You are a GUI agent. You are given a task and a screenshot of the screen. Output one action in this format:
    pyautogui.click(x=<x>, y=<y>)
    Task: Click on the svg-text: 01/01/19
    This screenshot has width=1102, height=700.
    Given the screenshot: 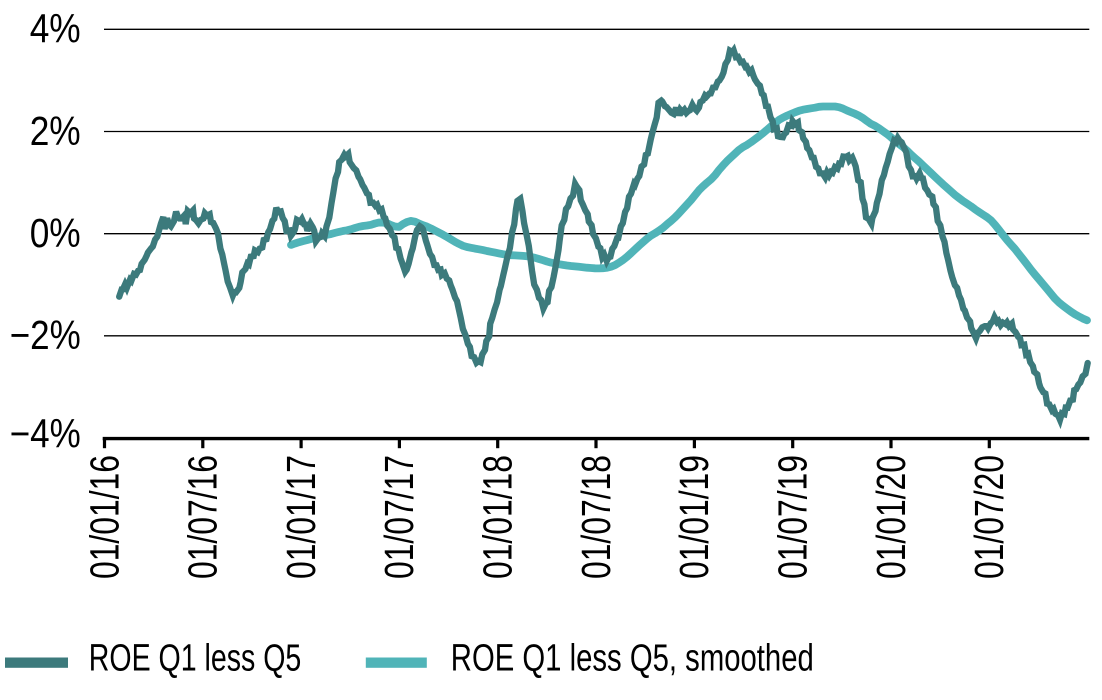 What is the action you would take?
    pyautogui.click(x=694, y=517)
    